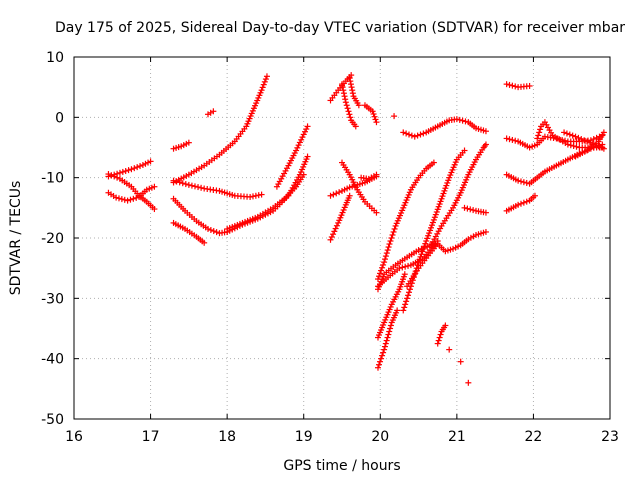 This screenshot has height=480, width=640. Describe the element at coordinates (610, 437) in the screenshot. I see `x-tick-label: 23` at that location.